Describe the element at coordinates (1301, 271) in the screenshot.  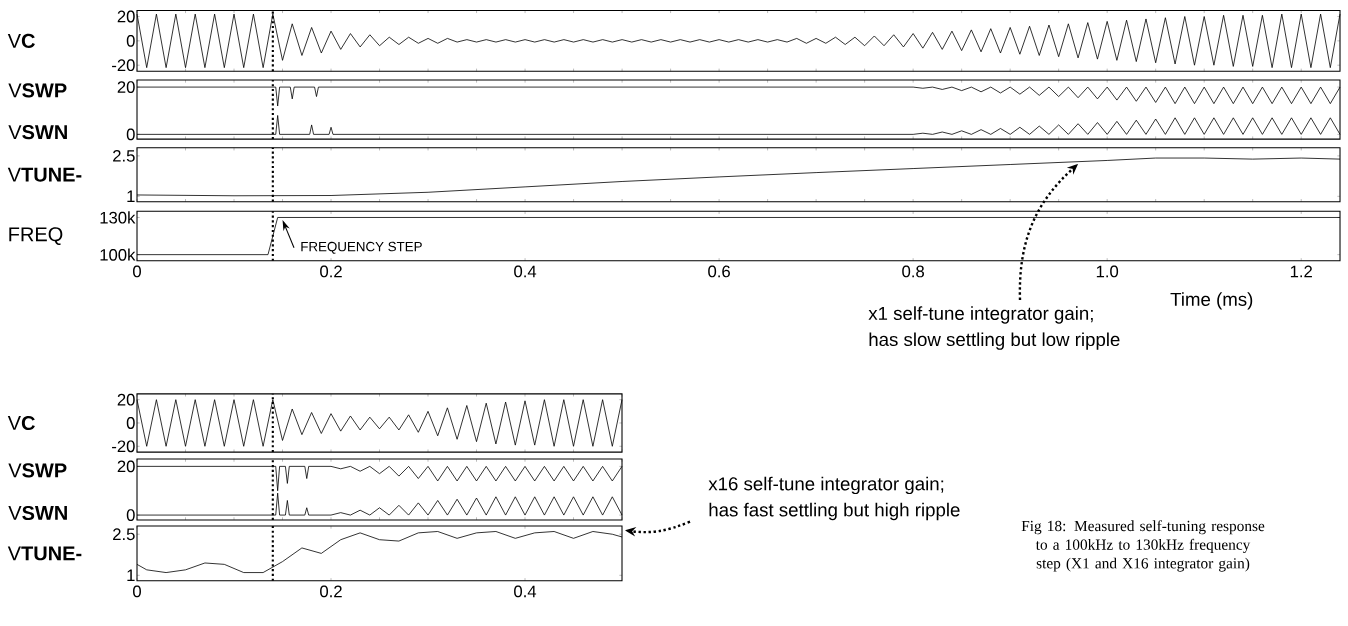
I see `x-tick-label: 1.2` at that location.